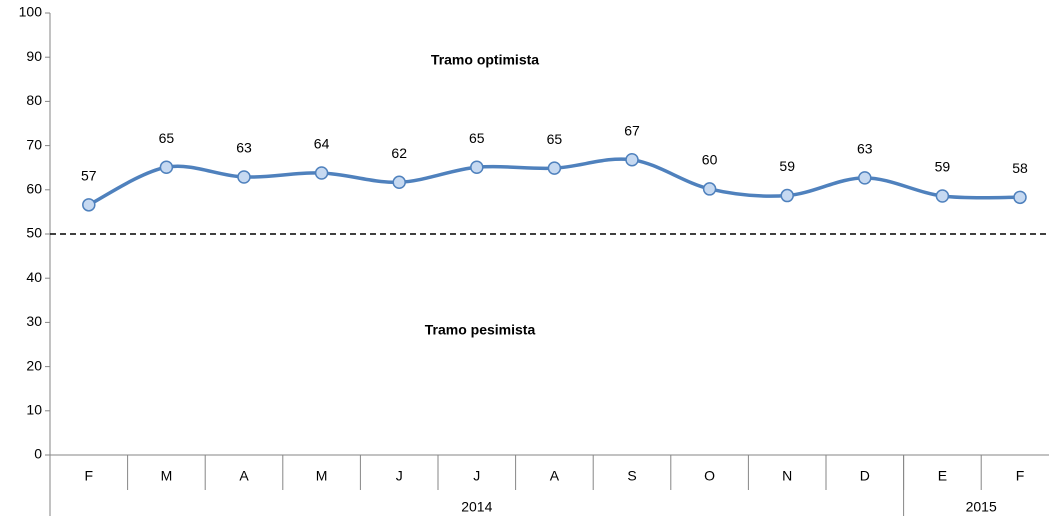 The width and height of the screenshot is (1049, 516). Describe the element at coordinates (865, 476) in the screenshot. I see `x-tick-label: D` at that location.